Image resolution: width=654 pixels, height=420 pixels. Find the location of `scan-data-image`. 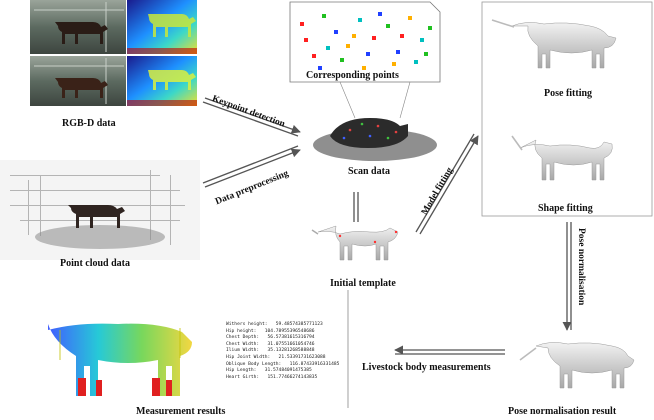

scan-data-image is located at coordinates (375, 139).